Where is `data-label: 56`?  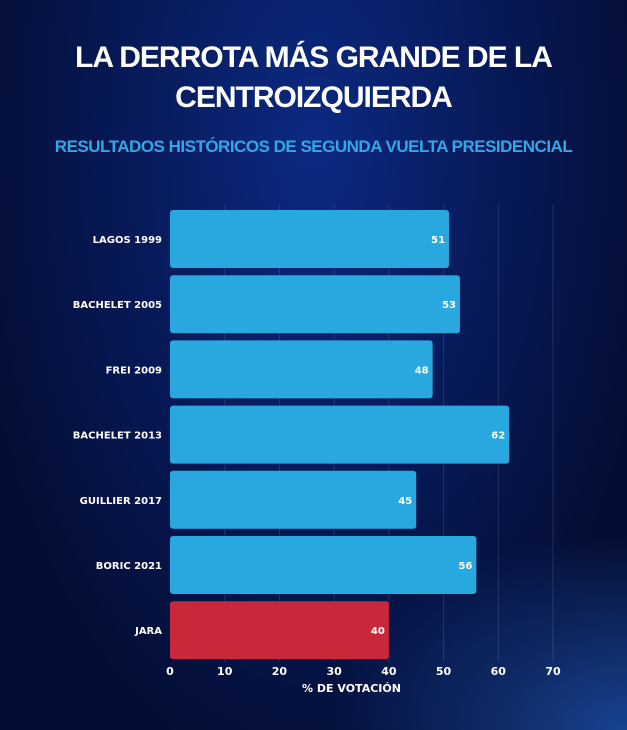
data-label: 56 is located at coordinates (465, 566).